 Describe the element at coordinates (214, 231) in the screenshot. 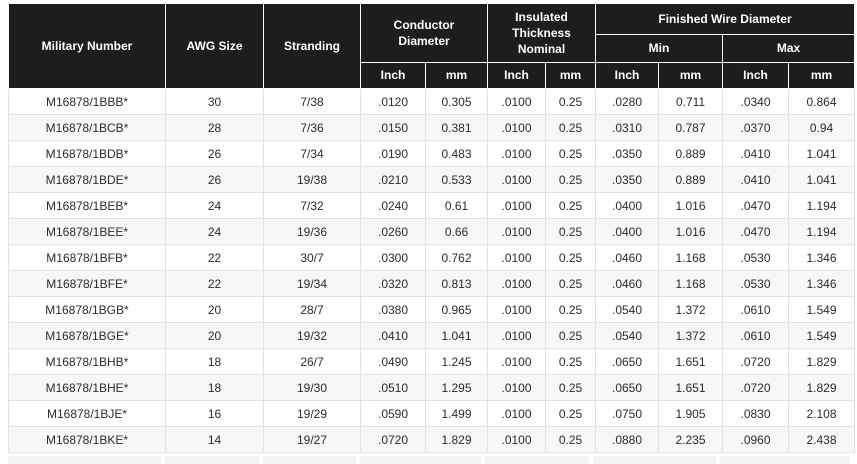

I see `cell-awg-size: 24` at that location.